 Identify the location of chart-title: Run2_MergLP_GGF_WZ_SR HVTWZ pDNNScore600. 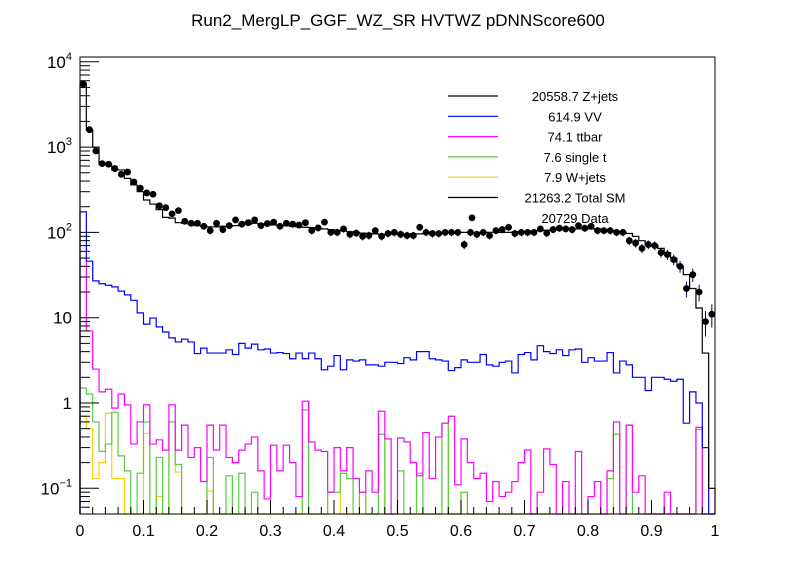
(398, 20).